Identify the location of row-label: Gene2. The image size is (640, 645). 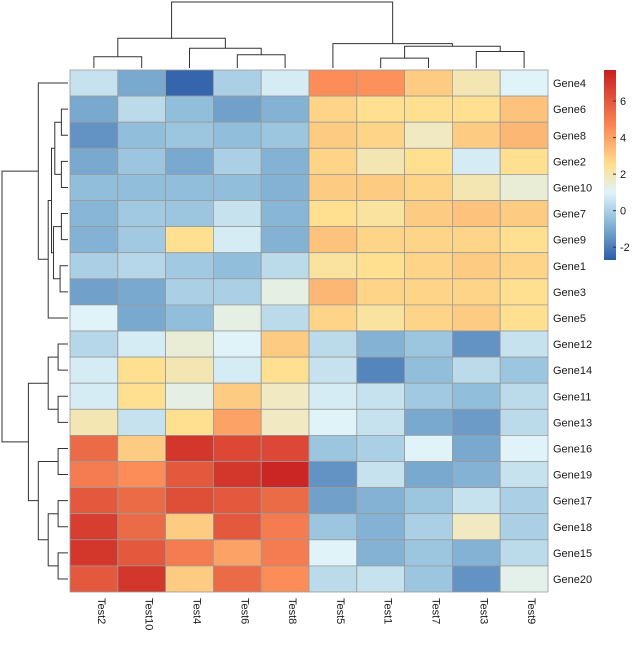
(569, 162).